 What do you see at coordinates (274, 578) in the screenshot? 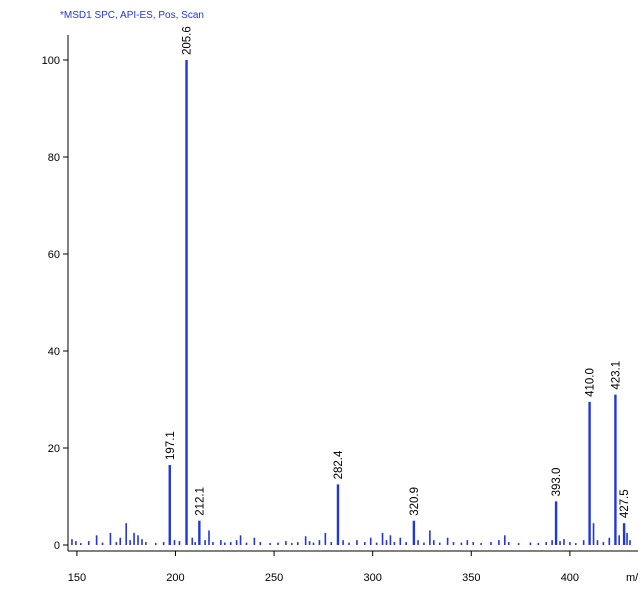
I see `x-tick-label: 250` at bounding box center [274, 578].